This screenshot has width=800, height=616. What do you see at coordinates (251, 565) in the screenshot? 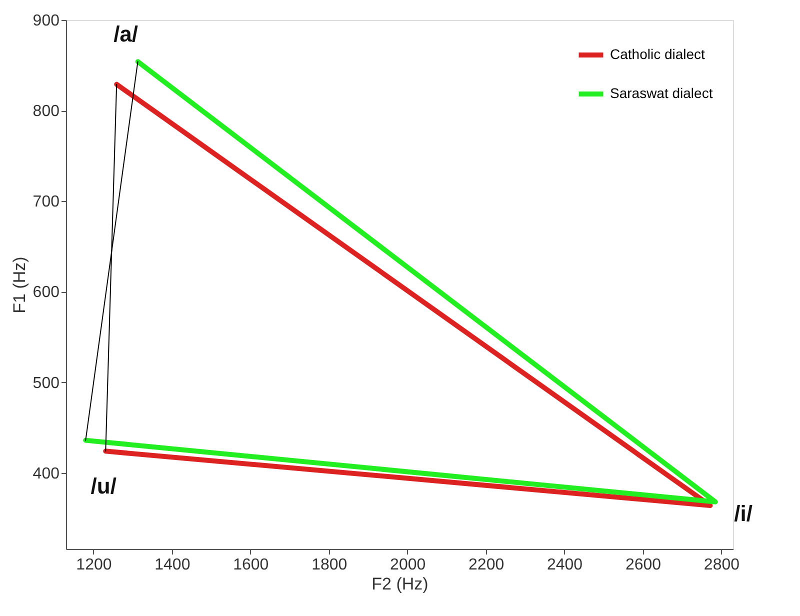
I see `x-tick-label: 1600` at bounding box center [251, 565].